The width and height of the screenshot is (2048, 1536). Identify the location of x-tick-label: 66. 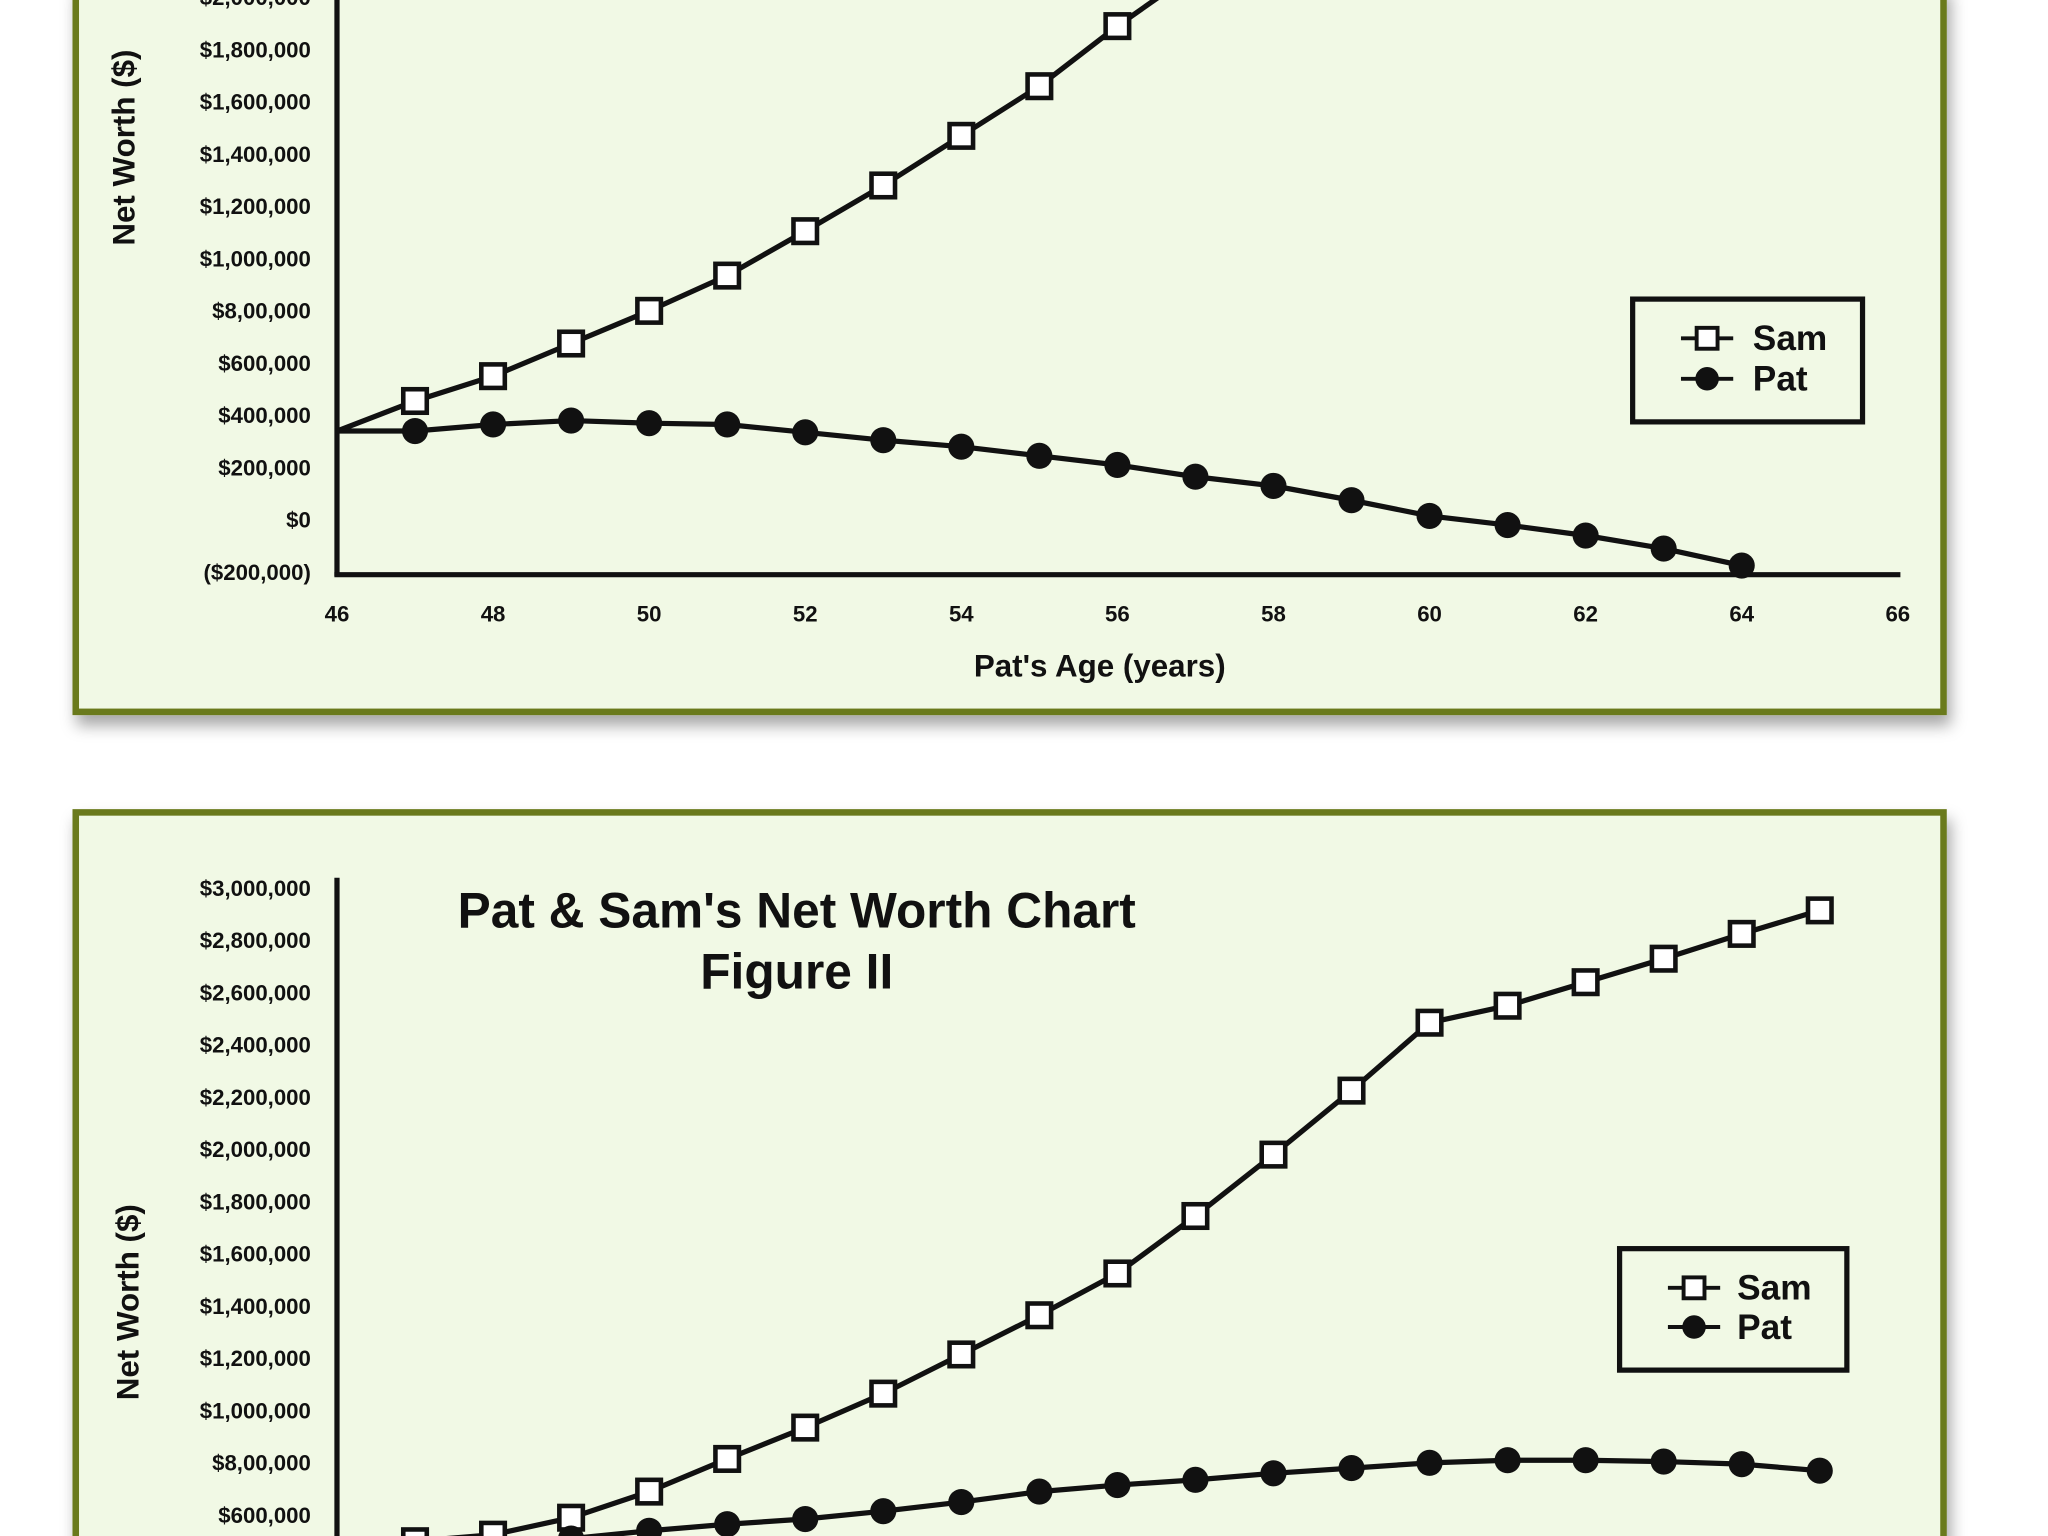
(1897, 614).